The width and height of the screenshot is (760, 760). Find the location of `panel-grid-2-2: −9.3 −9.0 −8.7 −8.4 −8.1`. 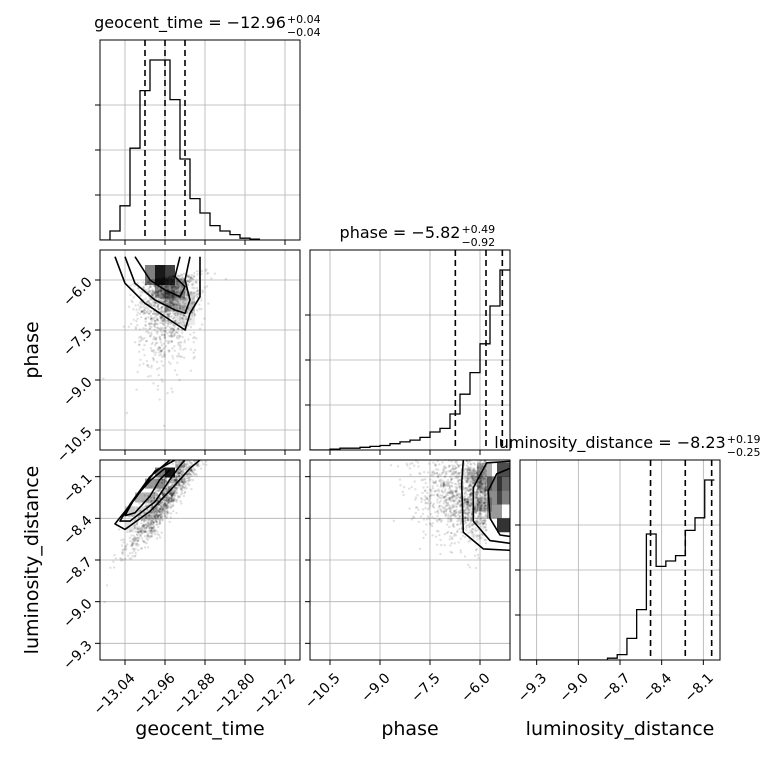

panel-grid-2-2: −9.3 −9.0 −8.7 −8.4 −8.1 is located at coordinates (617, 583).